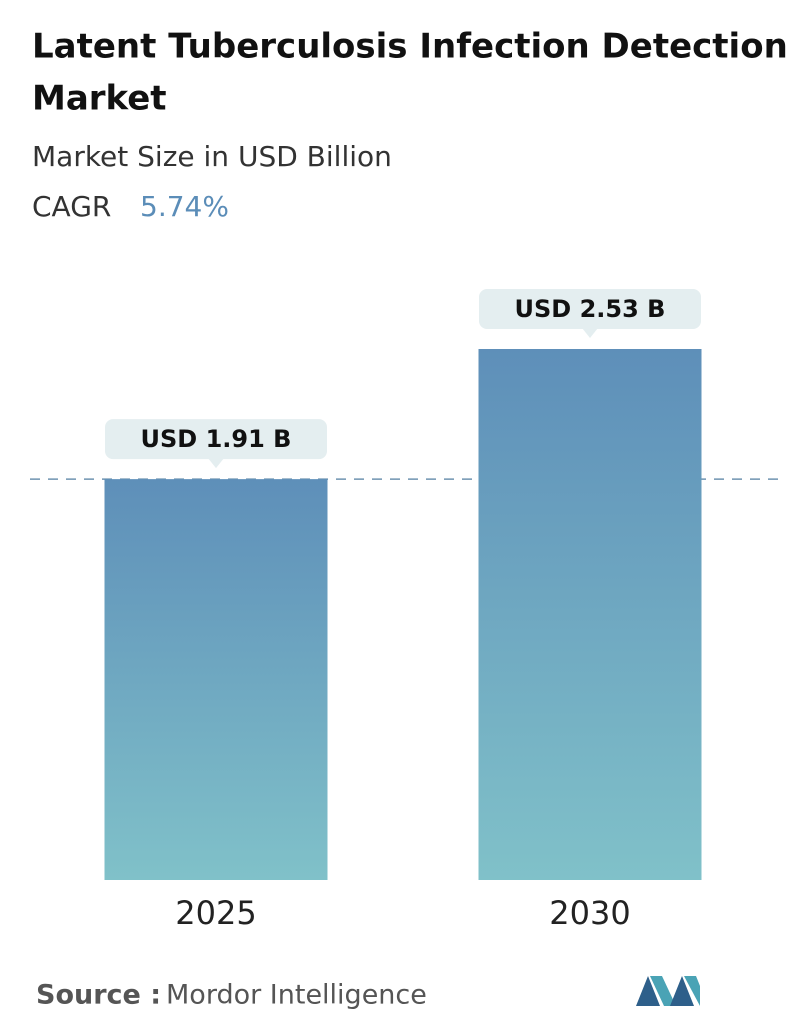 This screenshot has height=1034, width=796. What do you see at coordinates (296, 995) in the screenshot?
I see `source: Mordor Intelligence` at bounding box center [296, 995].